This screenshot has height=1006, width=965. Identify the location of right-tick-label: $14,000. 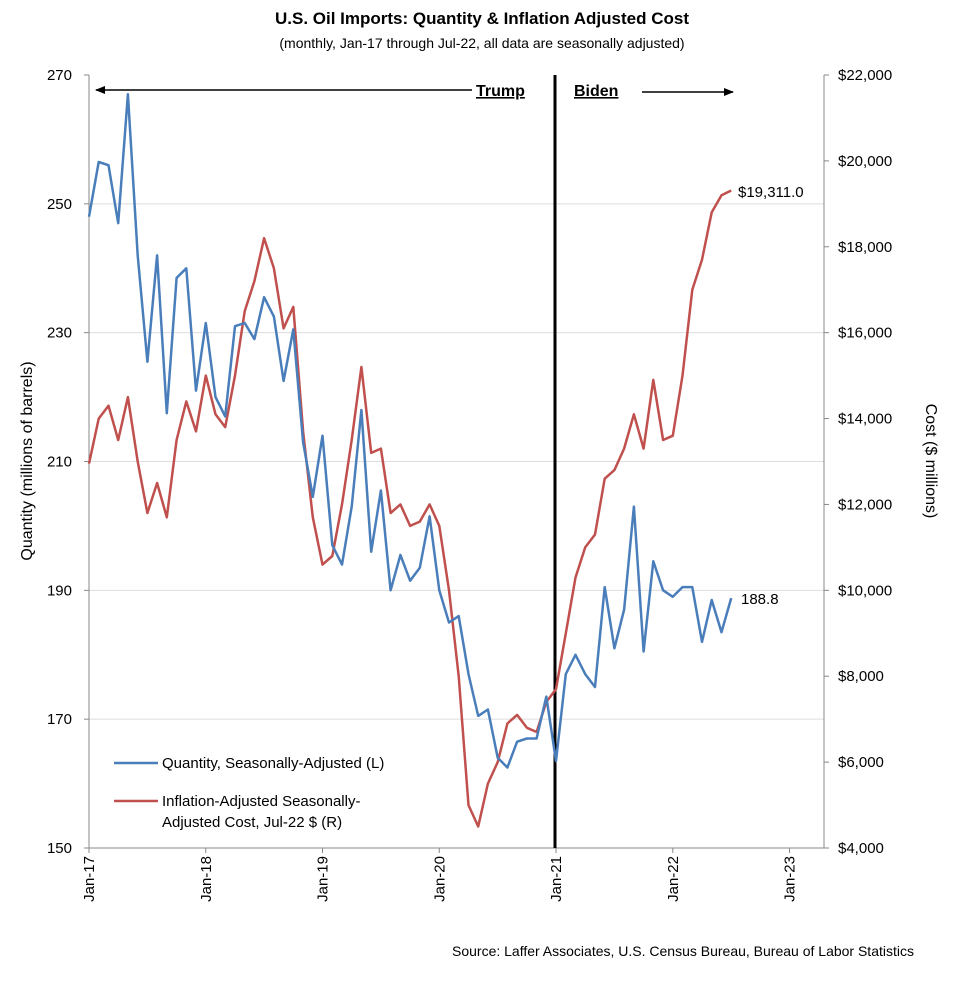
(865, 419).